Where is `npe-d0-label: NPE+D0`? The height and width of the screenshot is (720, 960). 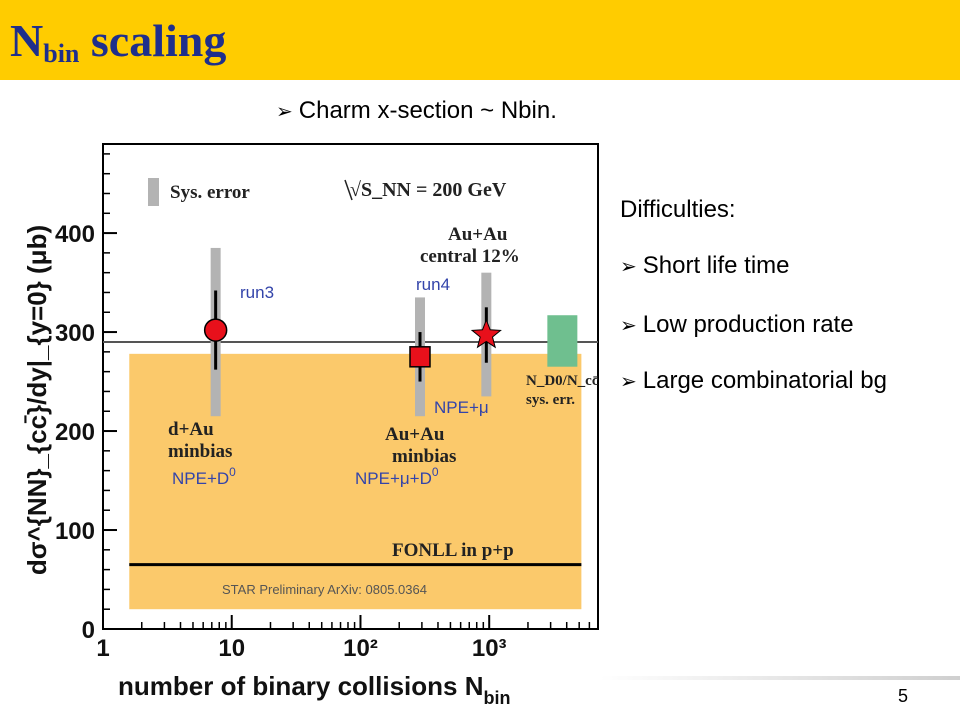
npe-d0-label: NPE+D0 is located at coordinates (204, 476).